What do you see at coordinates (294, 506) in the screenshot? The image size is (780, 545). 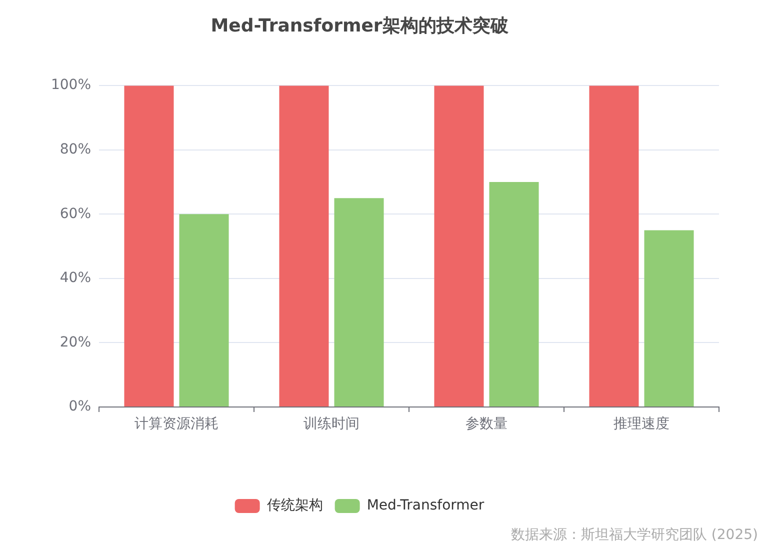 I see `legend-label: 传统架构` at bounding box center [294, 506].